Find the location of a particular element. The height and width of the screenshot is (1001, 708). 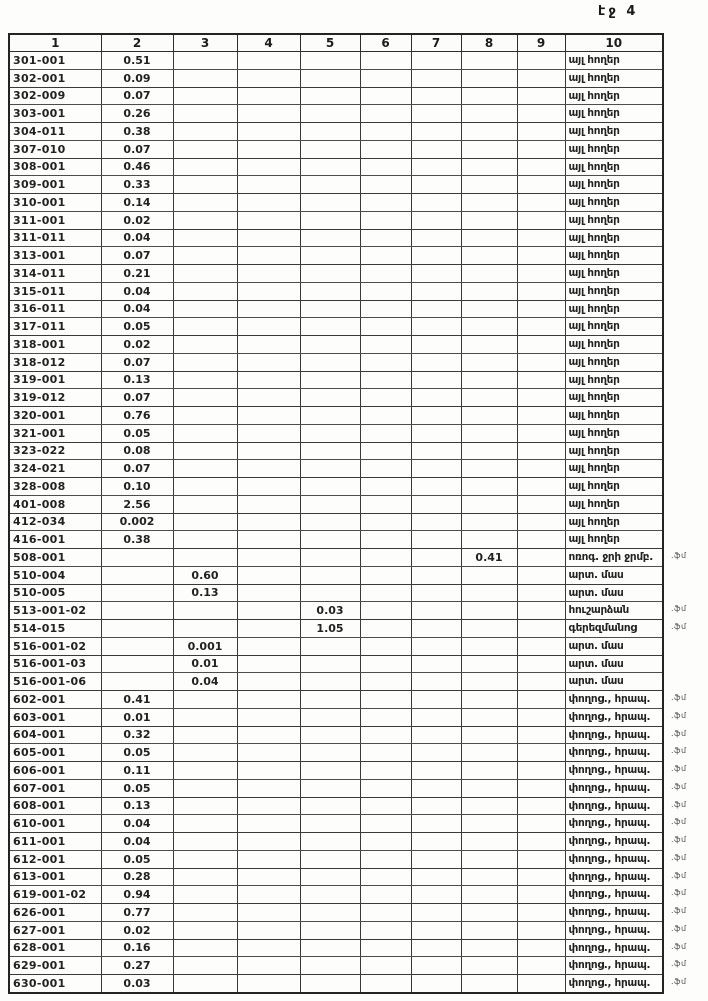

table-row: 516-001-02 0.001 արտ. մաս is located at coordinates (336, 646).